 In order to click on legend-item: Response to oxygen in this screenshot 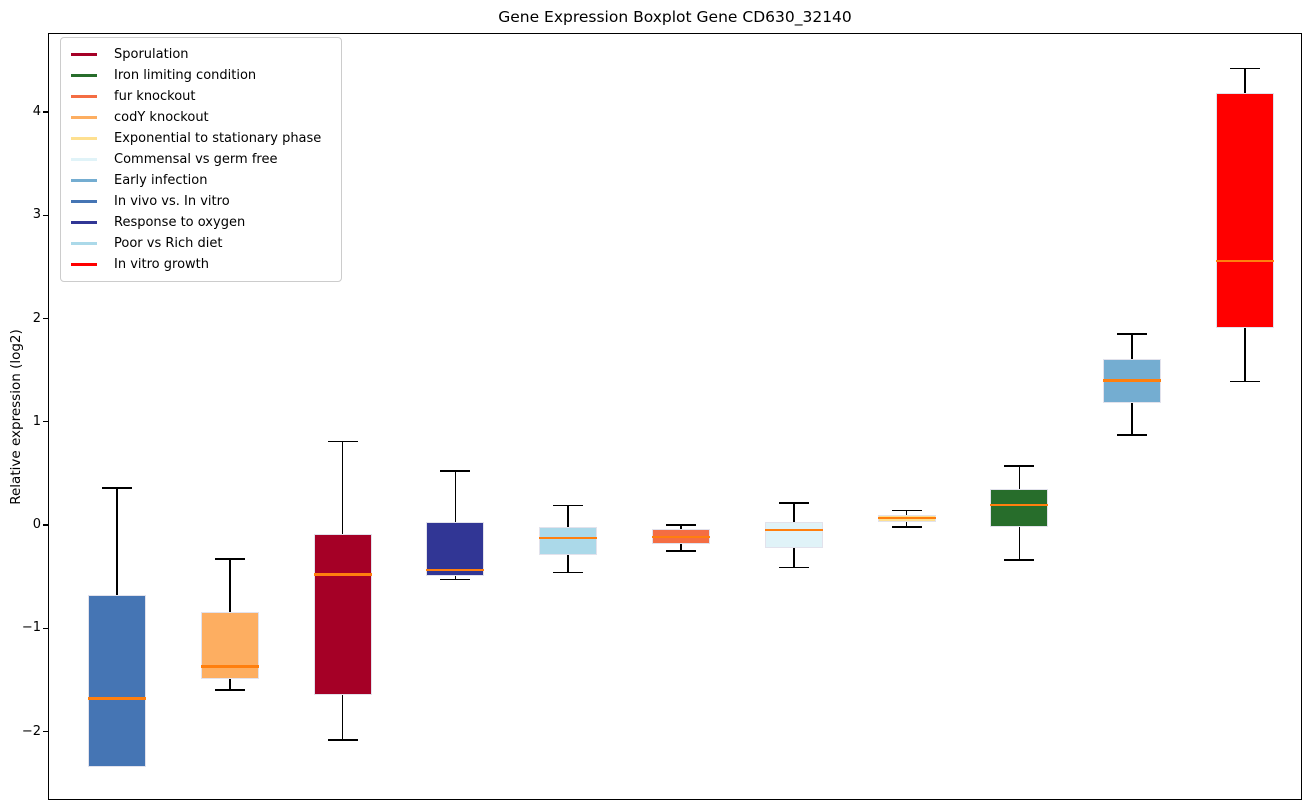, I will do `click(201, 222)`.